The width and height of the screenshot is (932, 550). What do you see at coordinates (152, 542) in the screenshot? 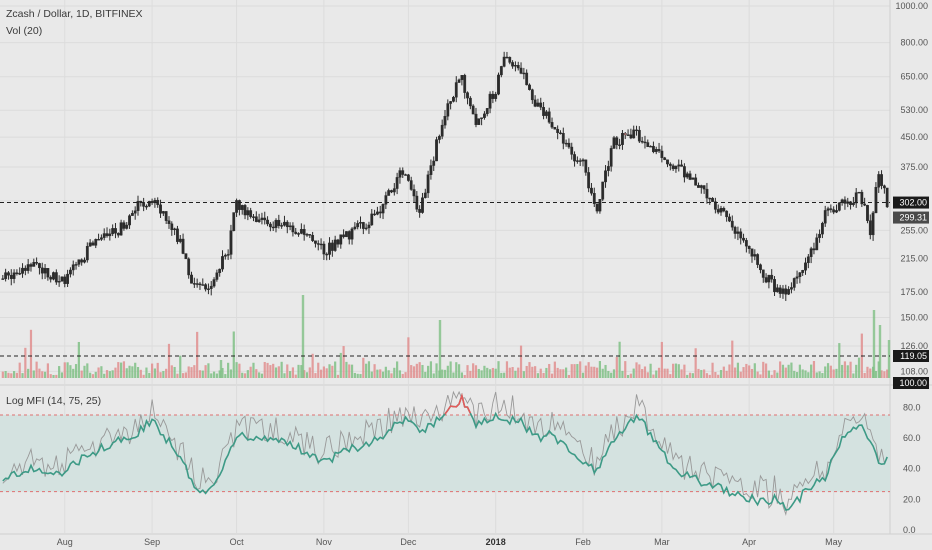
I see `time-tick-label: Sep` at bounding box center [152, 542].